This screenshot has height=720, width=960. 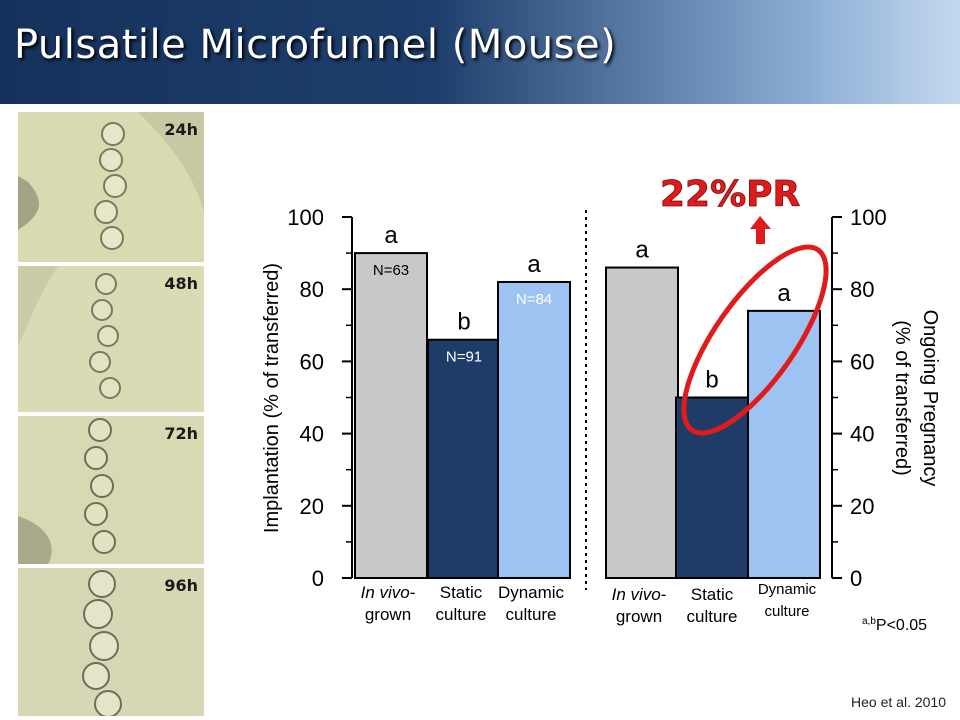 I want to click on significance-note: a,bP<0.05, so click(x=894, y=625).